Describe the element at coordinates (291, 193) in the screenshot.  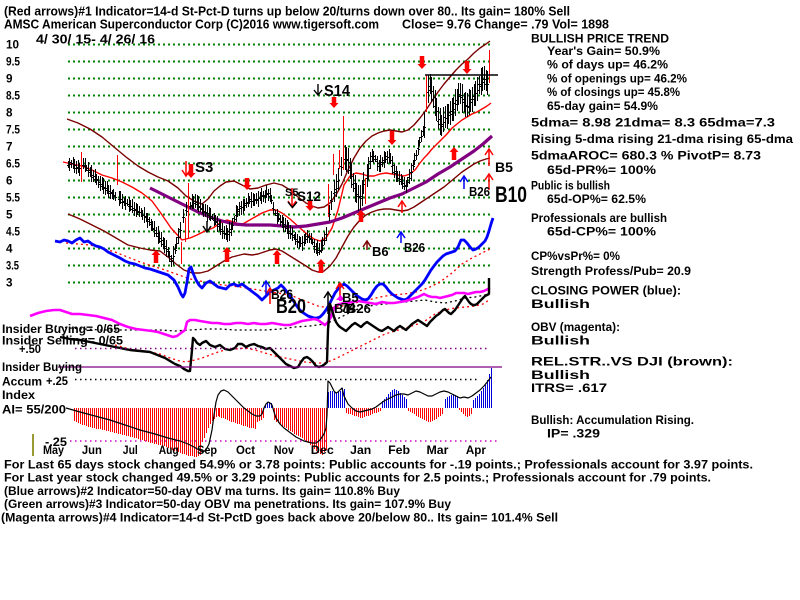
I see `svg-text: S5` at that location.